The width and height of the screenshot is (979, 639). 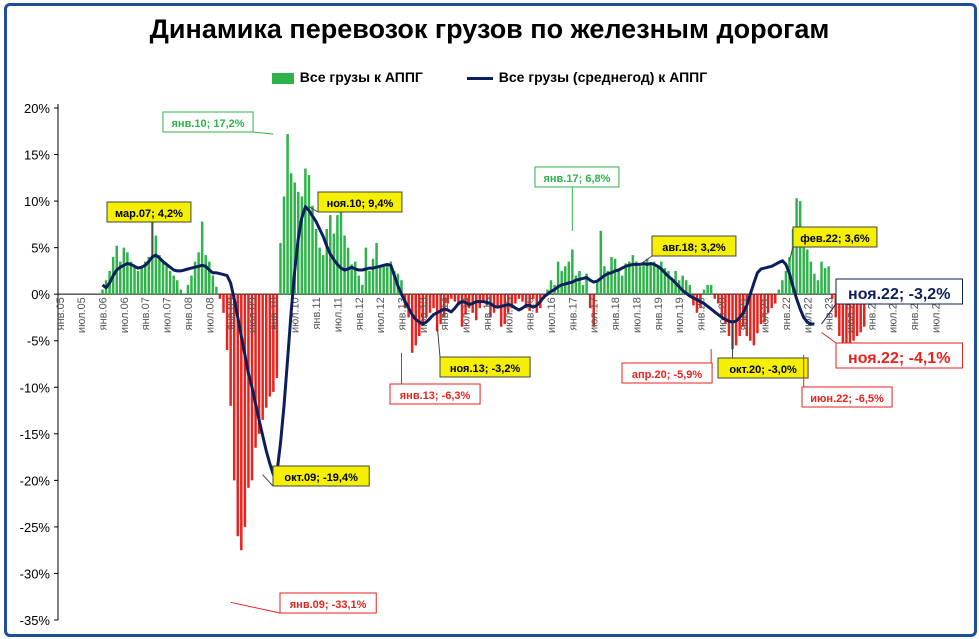 What do you see at coordinates (531, 313) in the screenshot?
I see `x-tick-label: янв.16` at bounding box center [531, 313].